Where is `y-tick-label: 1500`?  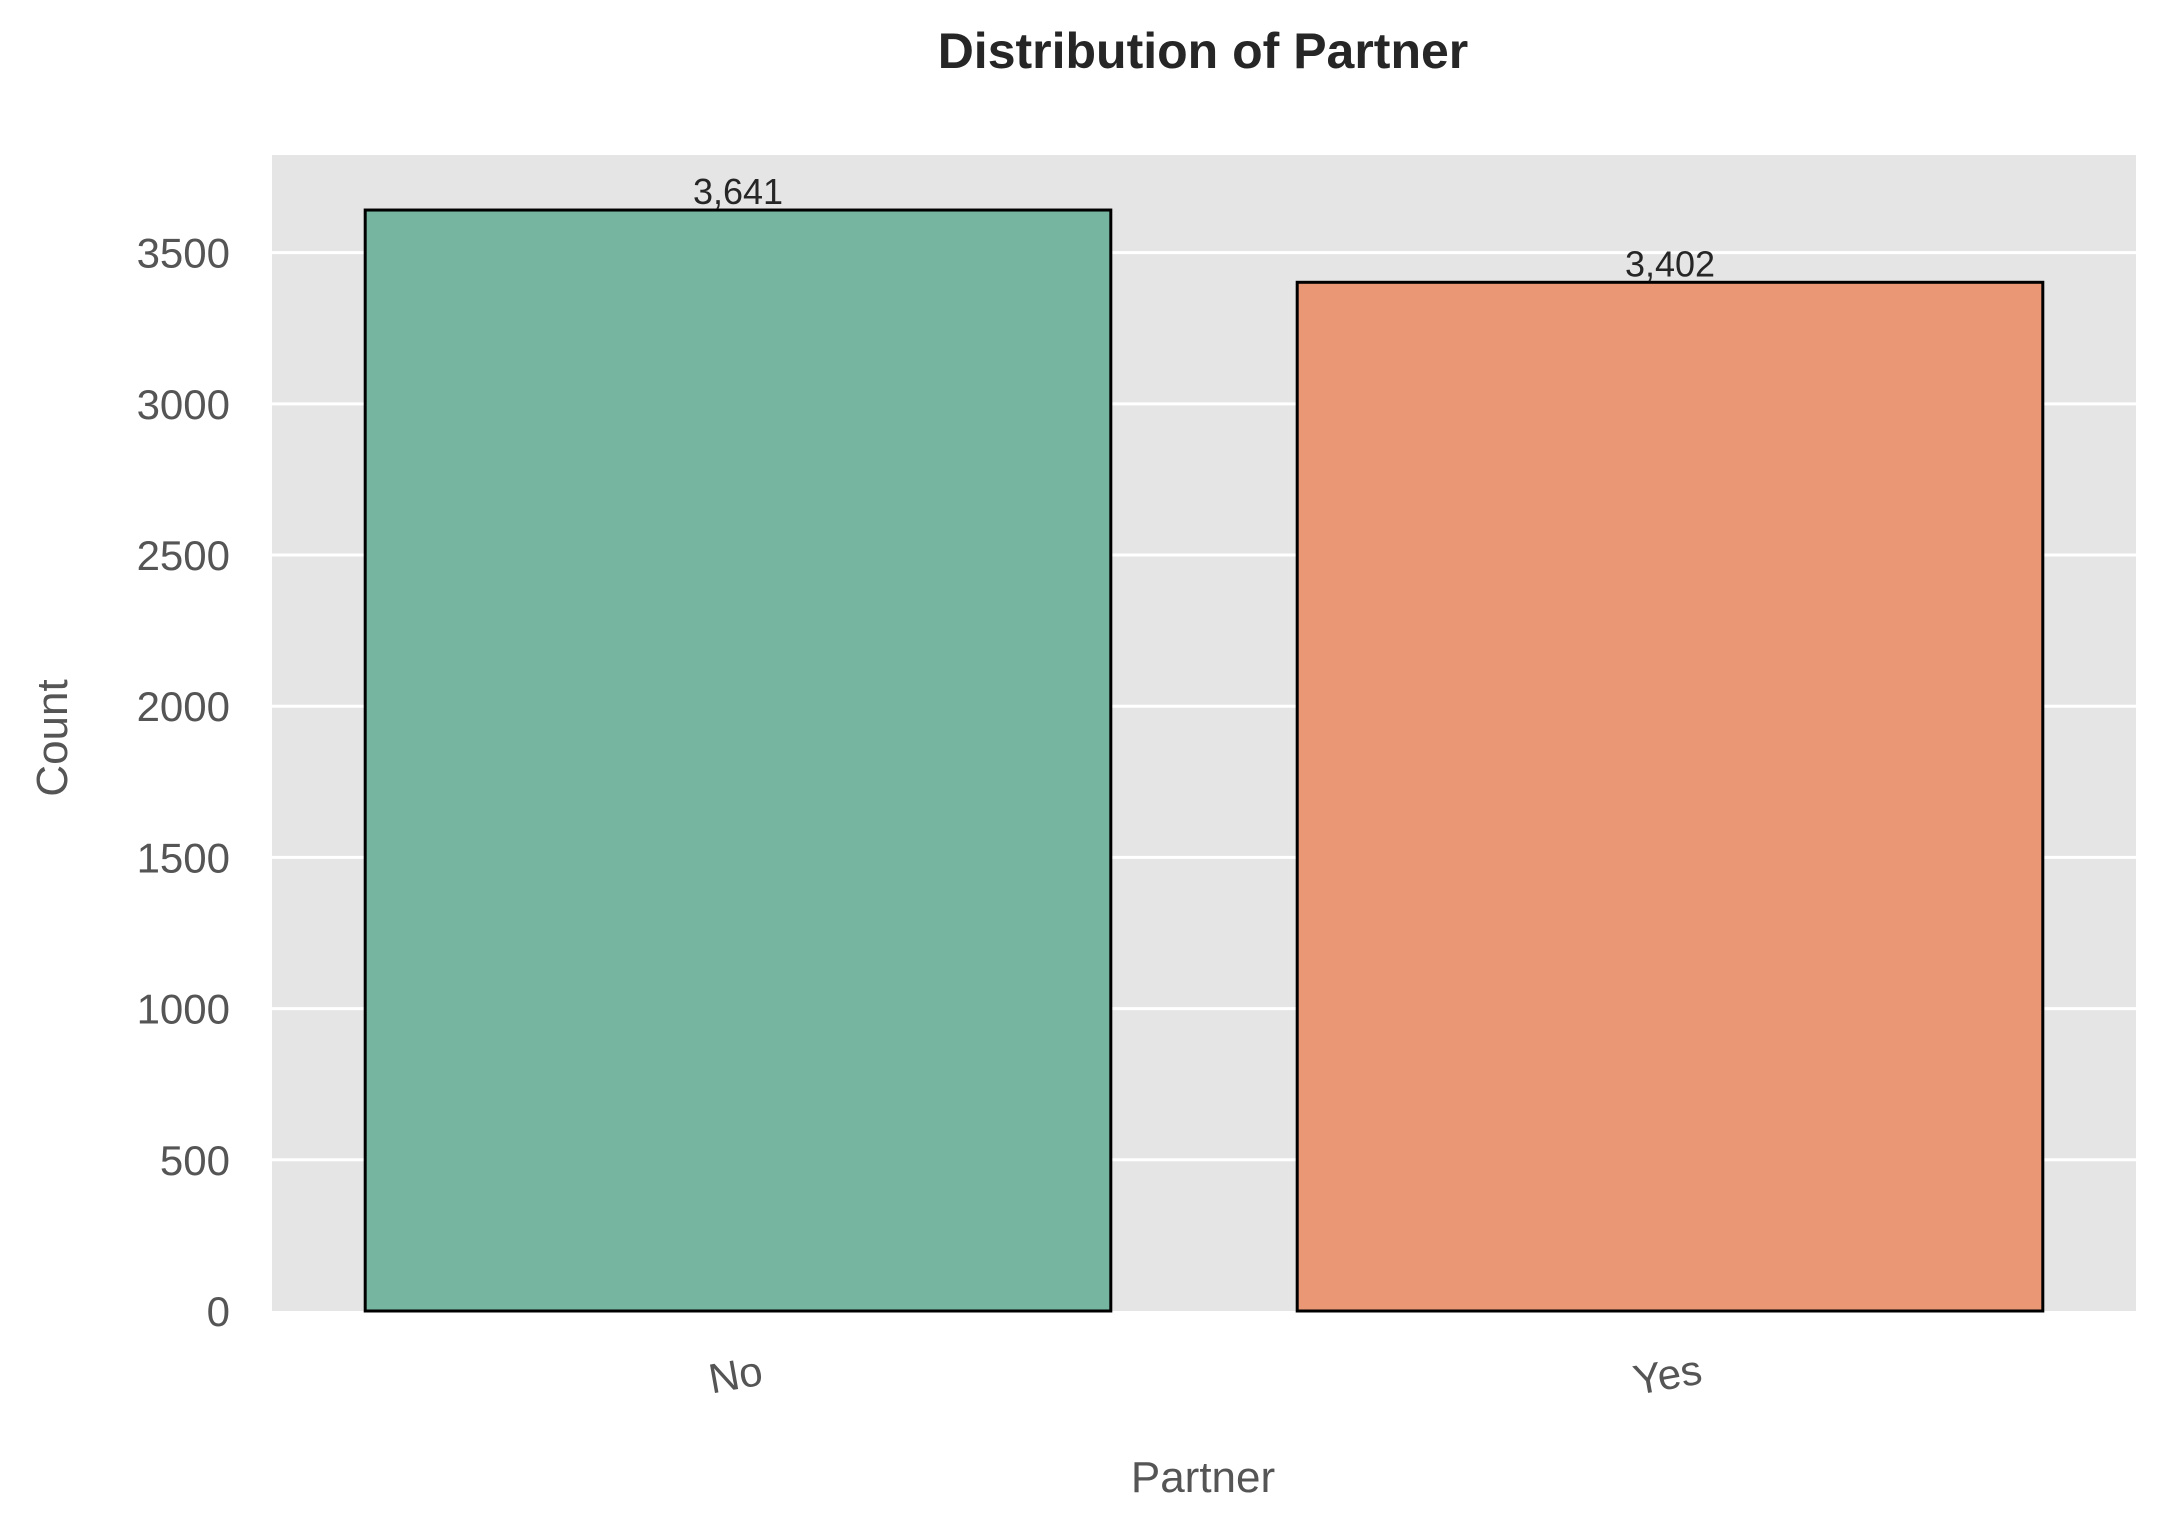
y-tick-label: 1500 is located at coordinates (183, 857).